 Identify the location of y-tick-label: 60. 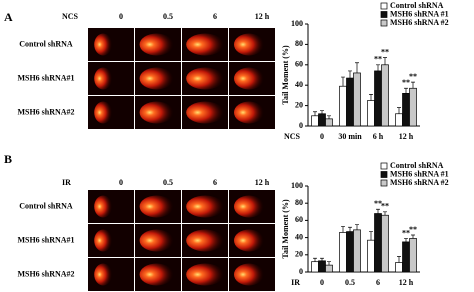
(299, 64).